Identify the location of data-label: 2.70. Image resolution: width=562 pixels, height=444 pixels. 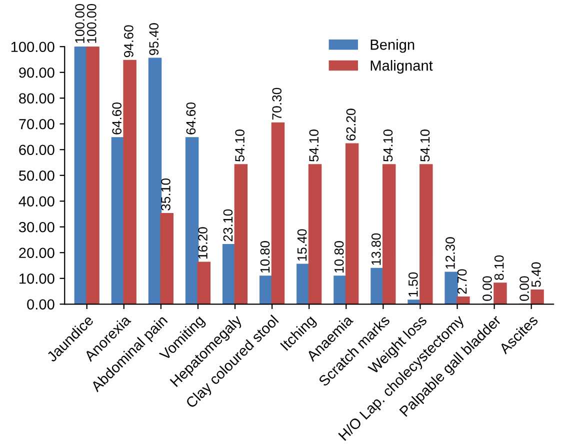
(462, 281).